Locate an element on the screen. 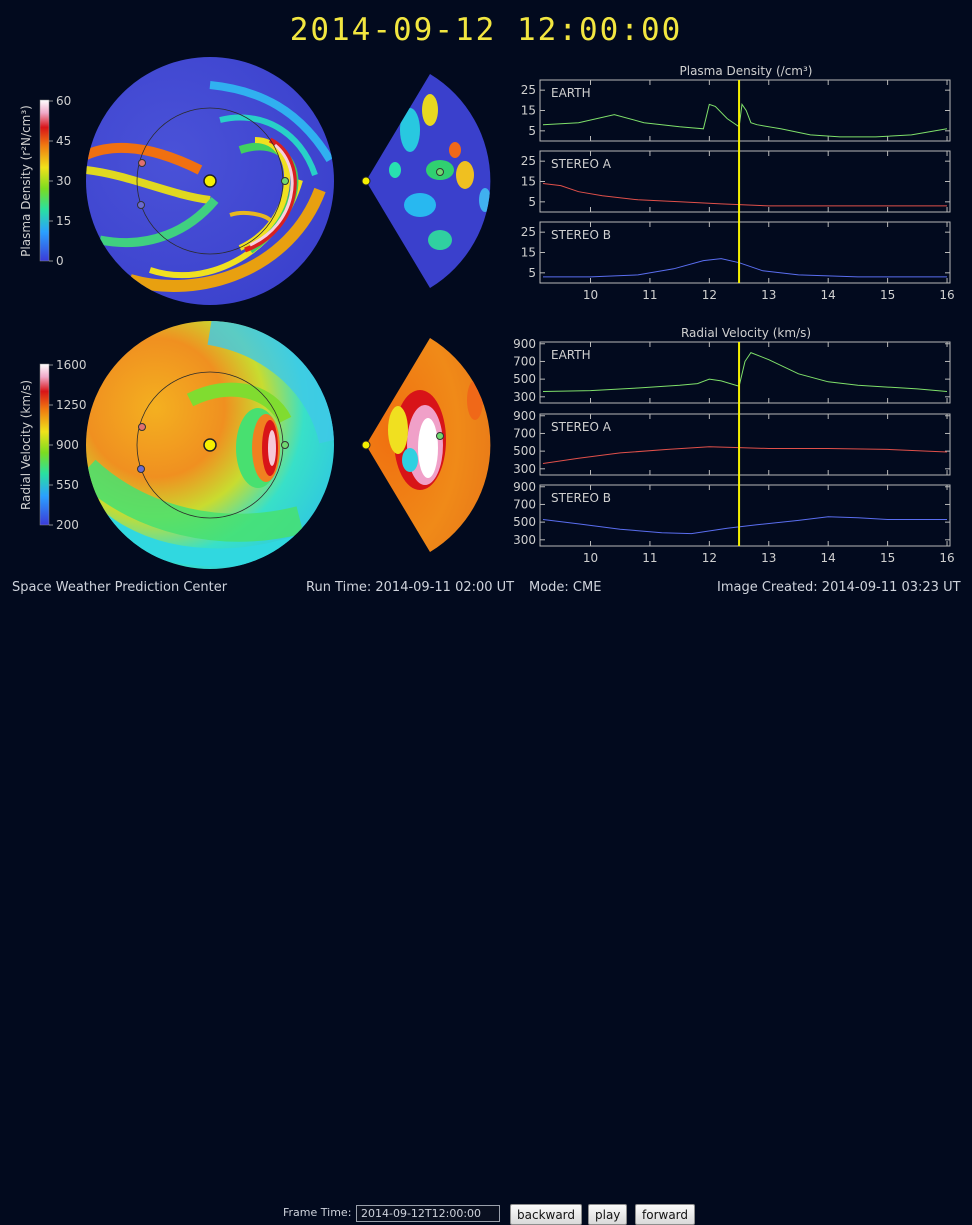 This screenshot has height=1225, width=972. velocity-colorbar-label: Radial Velocity (km/s) is located at coordinates (26, 445).